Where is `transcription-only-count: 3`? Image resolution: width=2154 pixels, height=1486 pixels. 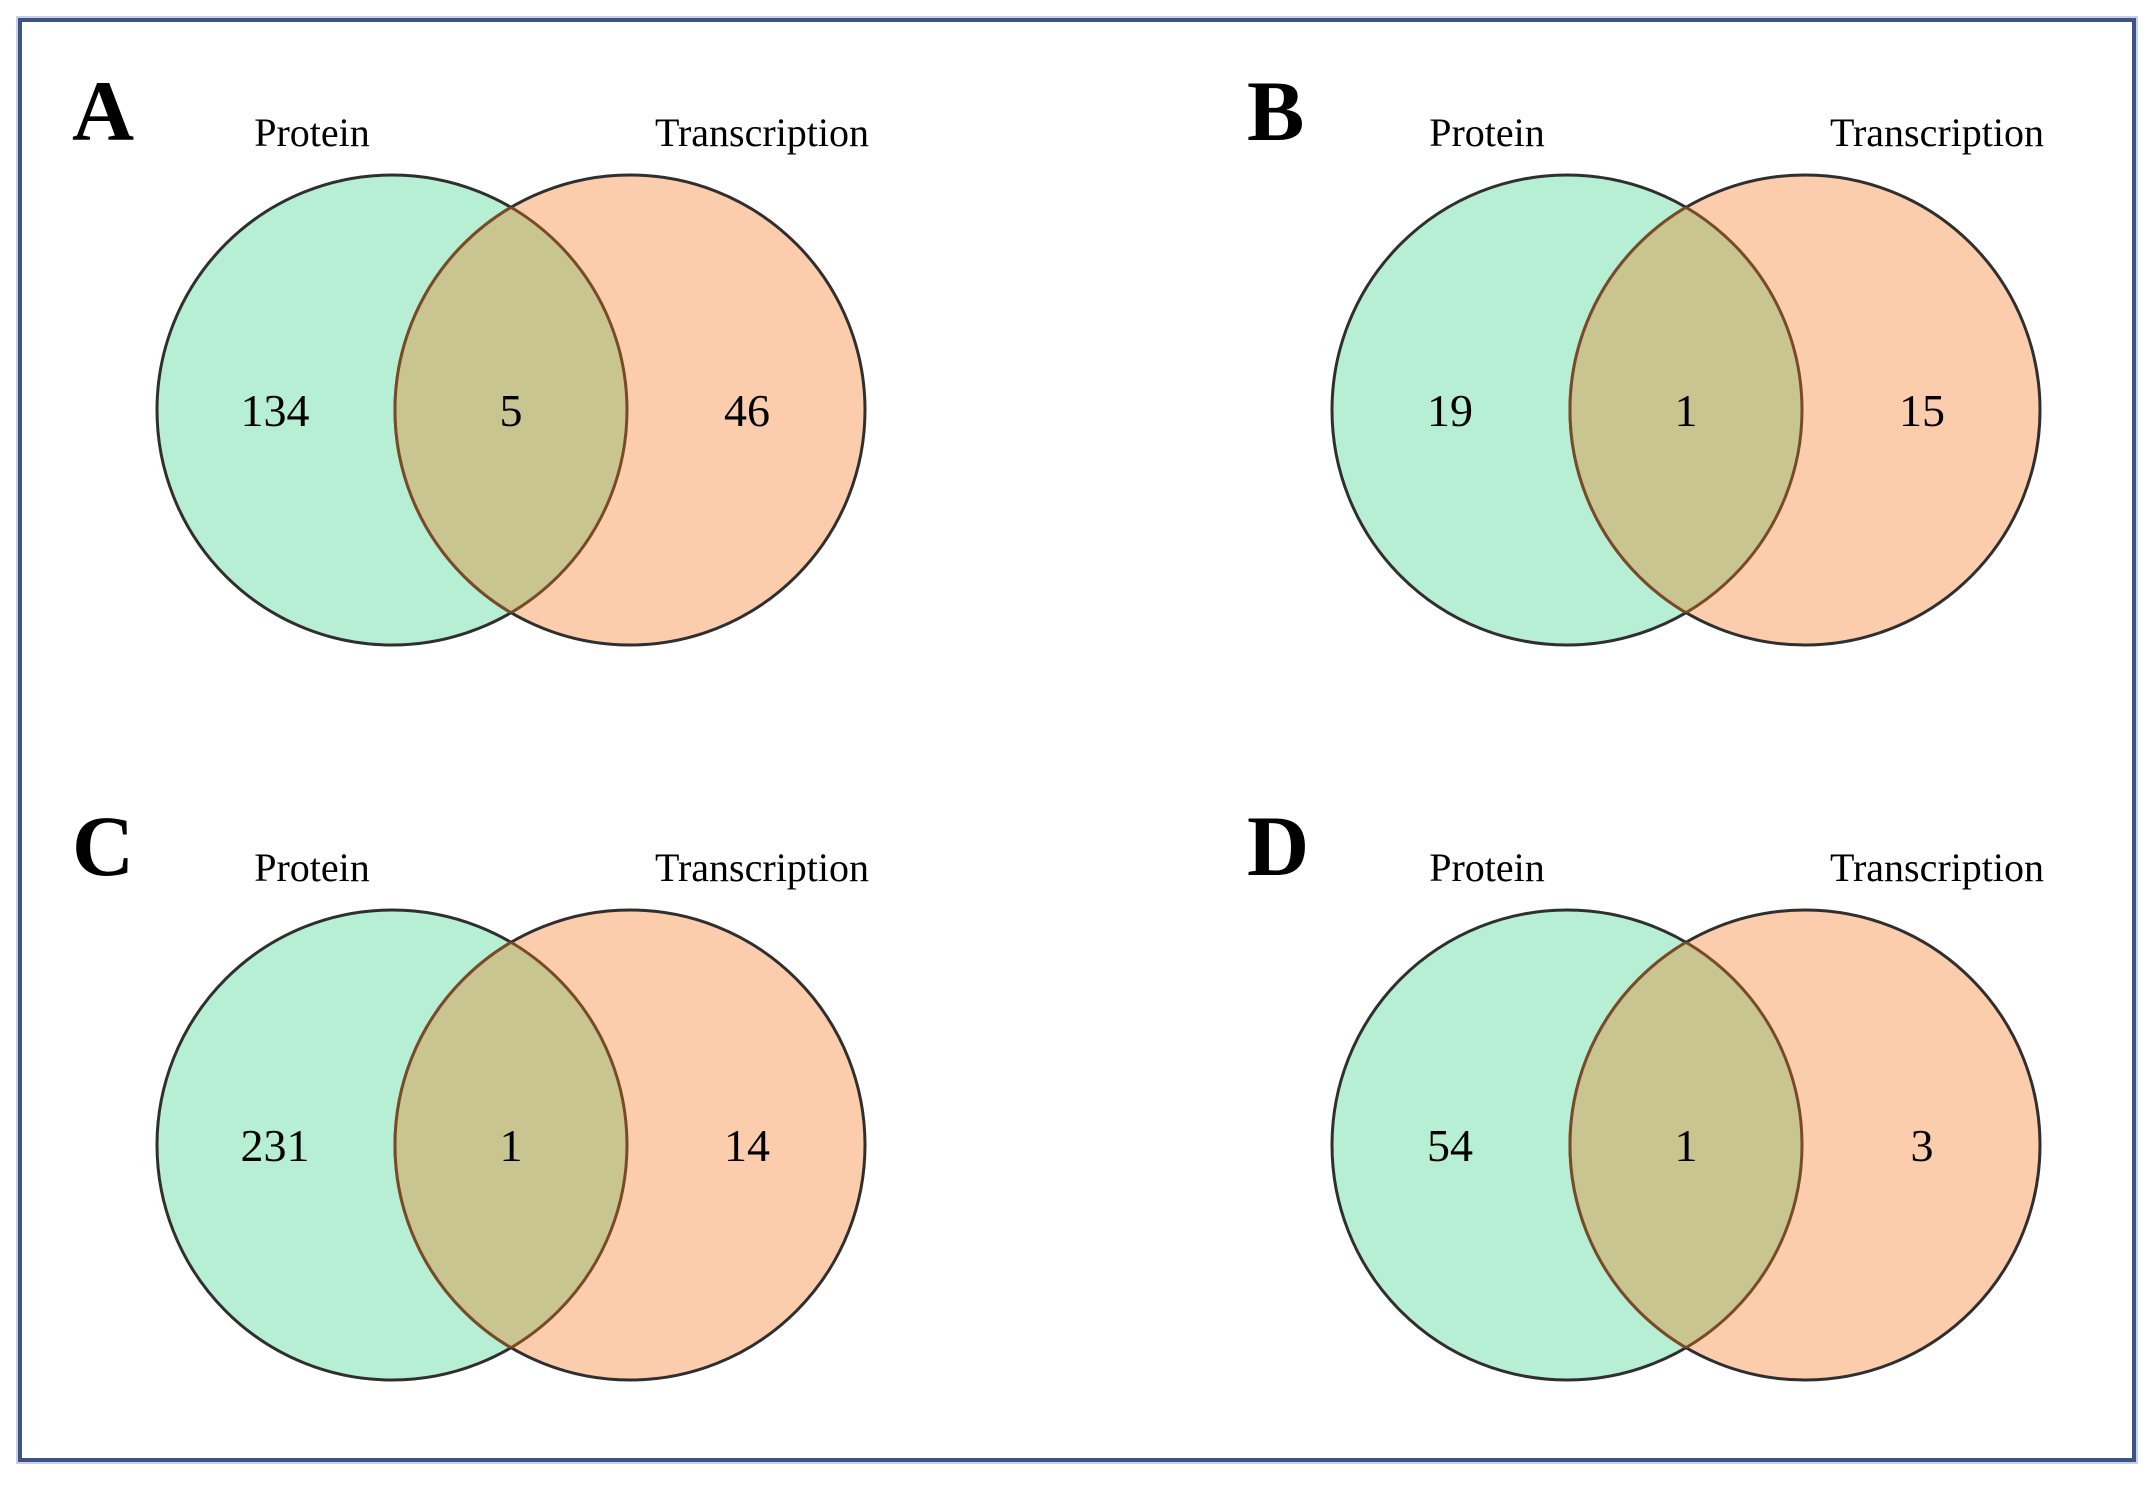
transcription-only-count: 3 is located at coordinates (1922, 1145).